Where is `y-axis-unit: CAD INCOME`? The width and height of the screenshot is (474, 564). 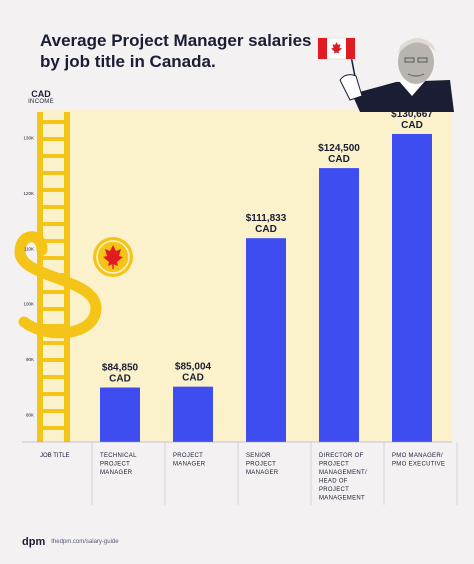 y-axis-unit: CAD INCOME is located at coordinates (41, 97).